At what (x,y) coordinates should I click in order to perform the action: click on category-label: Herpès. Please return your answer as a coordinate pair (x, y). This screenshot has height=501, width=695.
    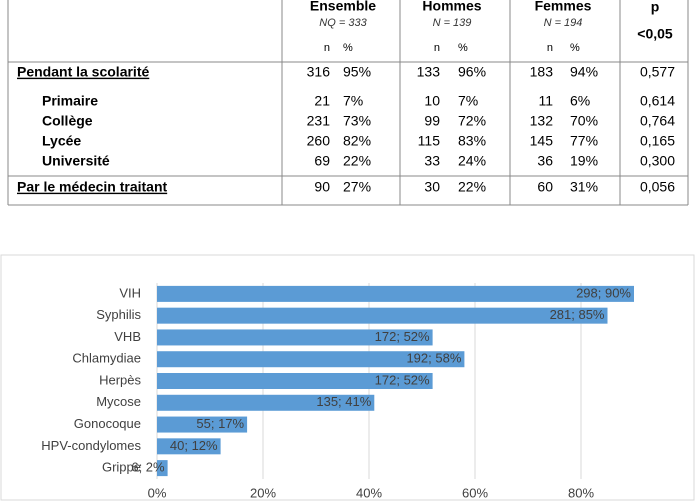
    Looking at the image, I should click on (120, 379).